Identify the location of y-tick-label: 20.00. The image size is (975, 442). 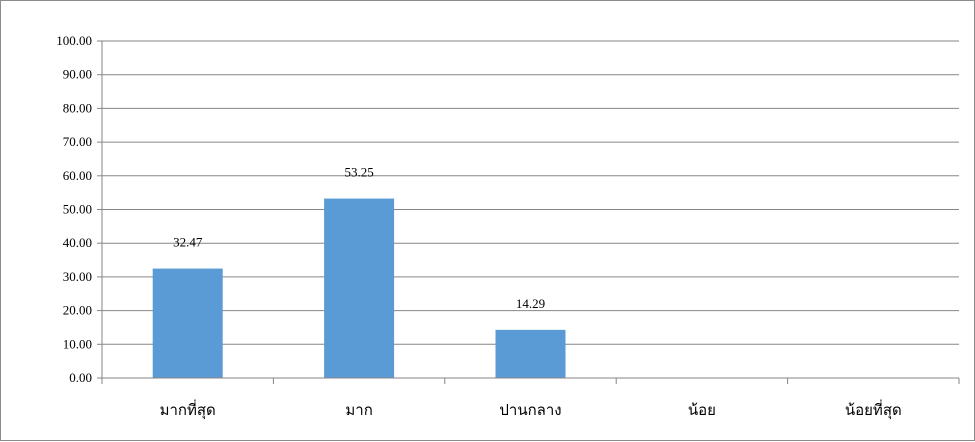
(77, 310).